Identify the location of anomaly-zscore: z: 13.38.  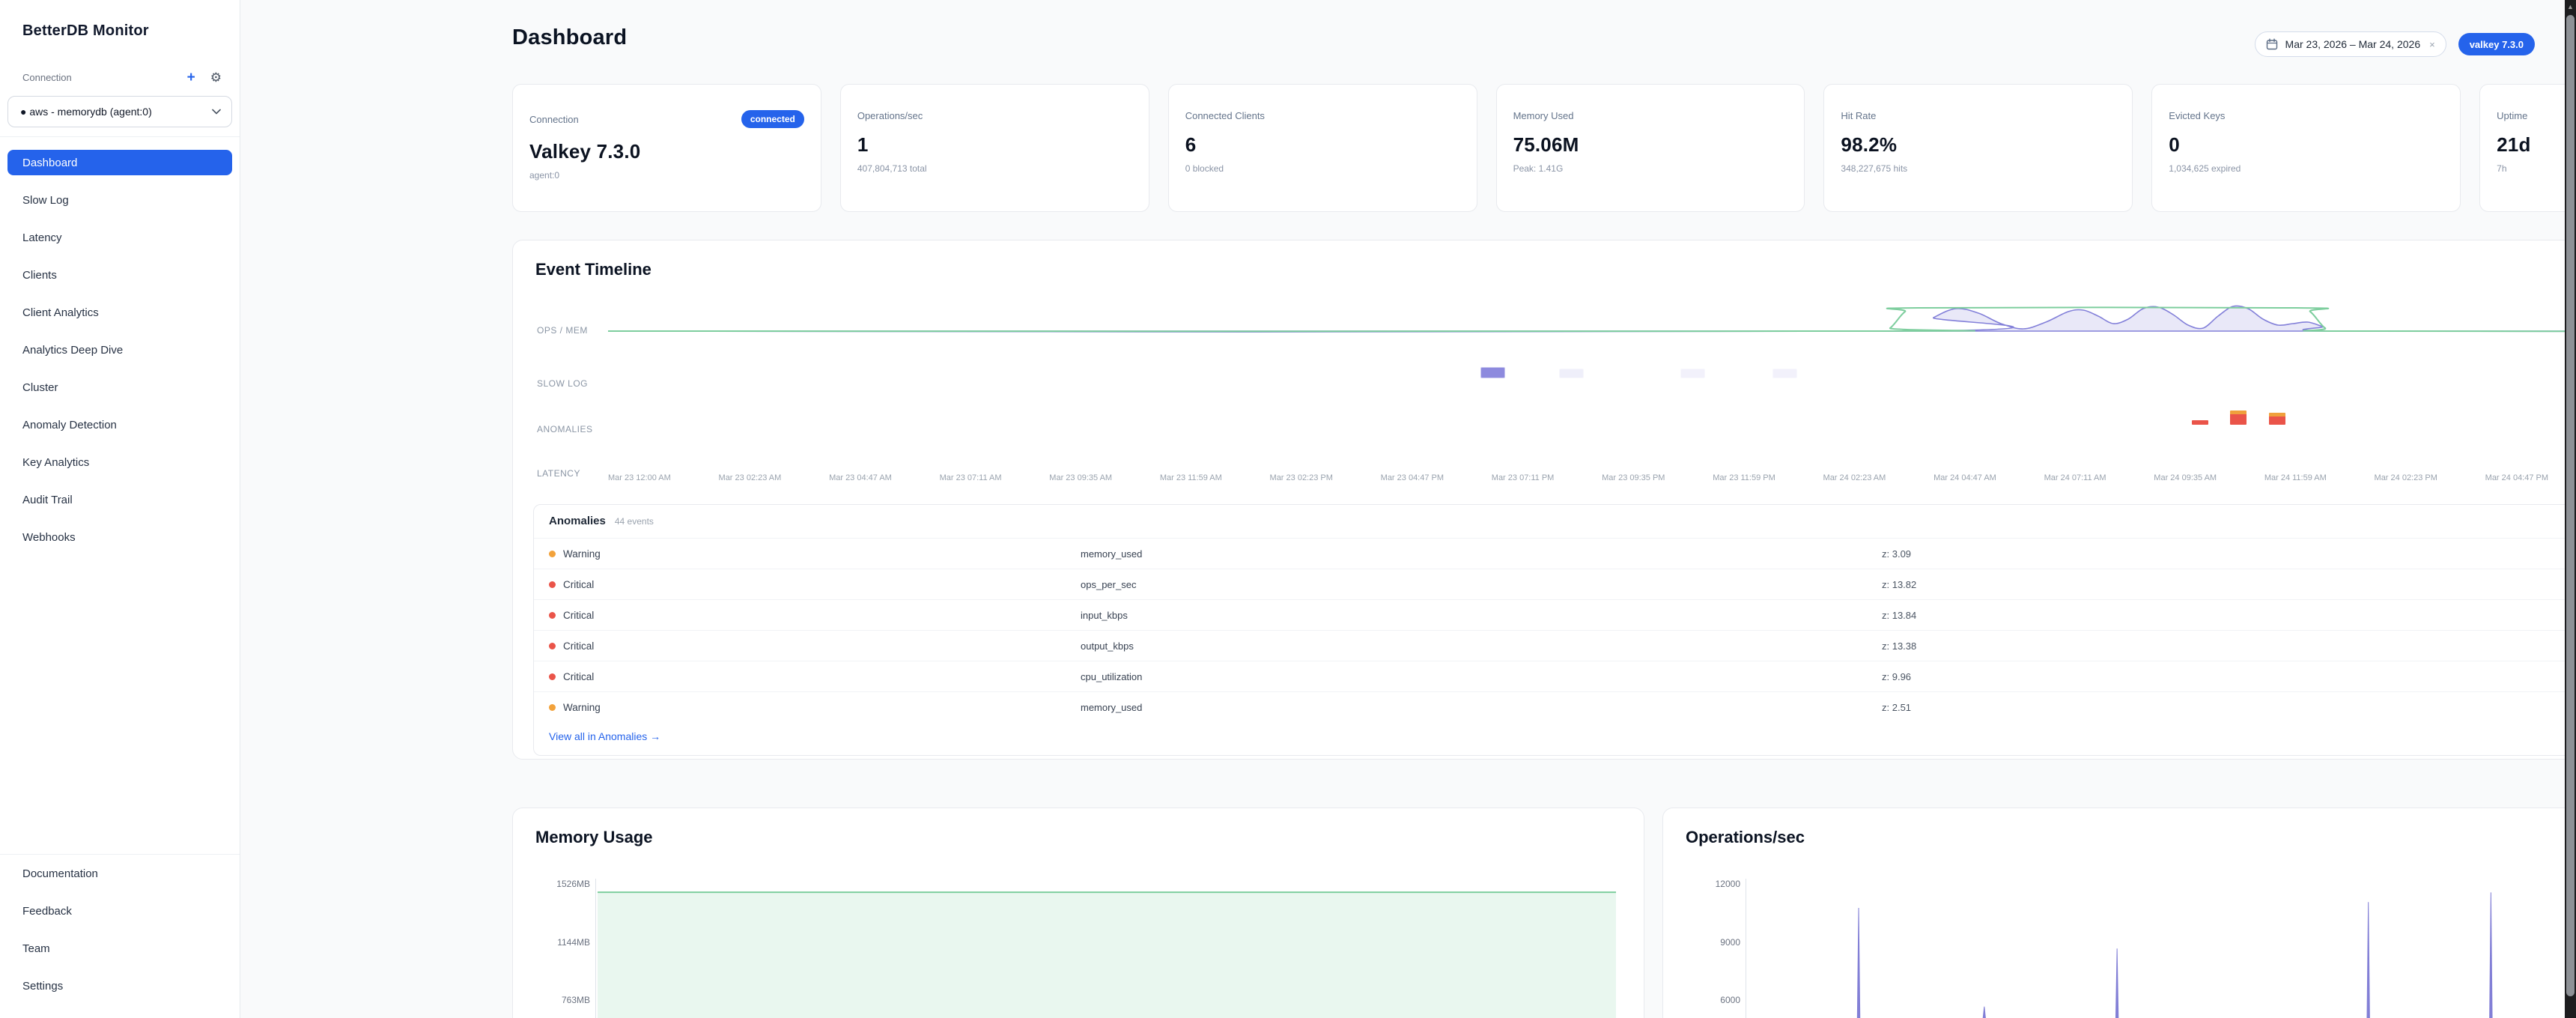
(1899, 646).